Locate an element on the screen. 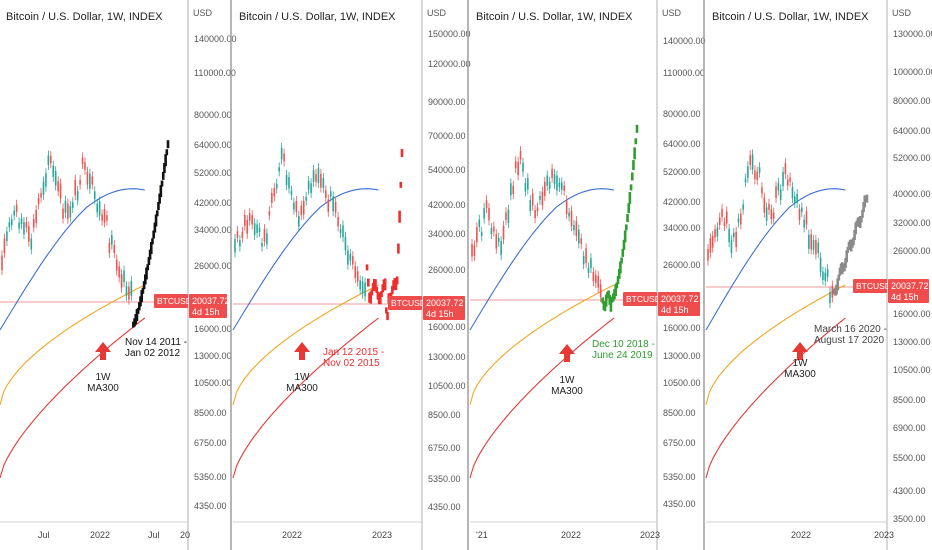 This screenshot has height=550, width=932. y-tick-label: 120000.00 is located at coordinates (449, 64).